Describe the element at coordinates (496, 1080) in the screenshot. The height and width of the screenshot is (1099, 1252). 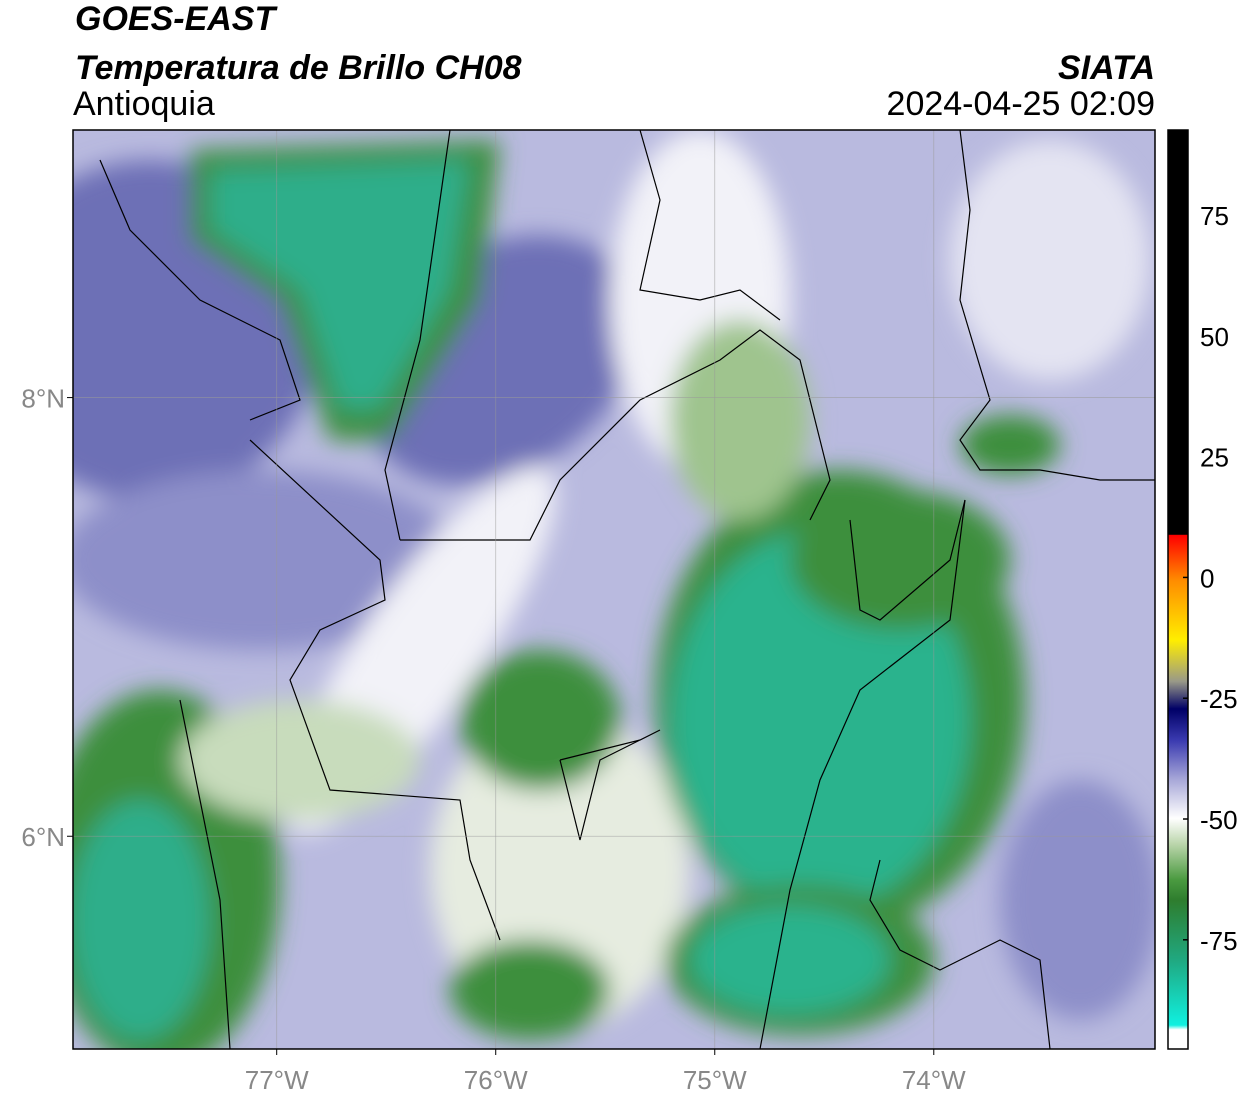
I see `x-tick-label: 76°W` at that location.